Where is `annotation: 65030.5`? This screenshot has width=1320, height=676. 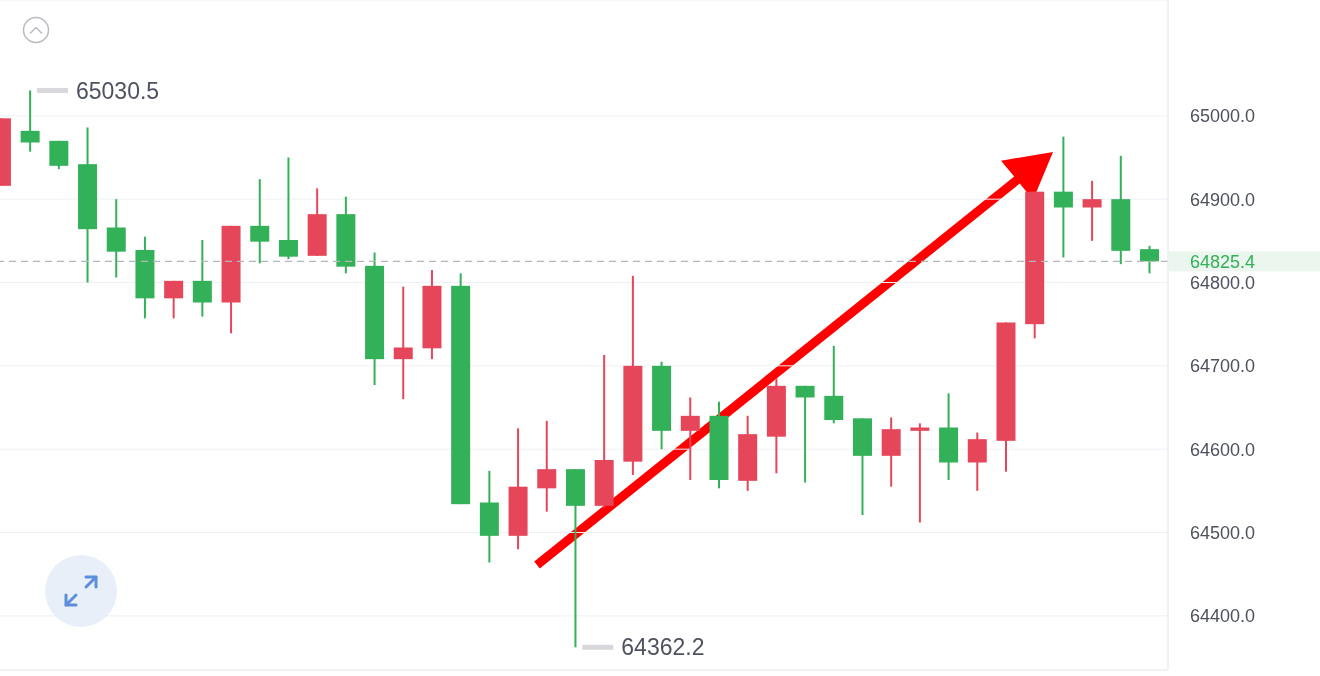
annotation: 65030.5 is located at coordinates (117, 90).